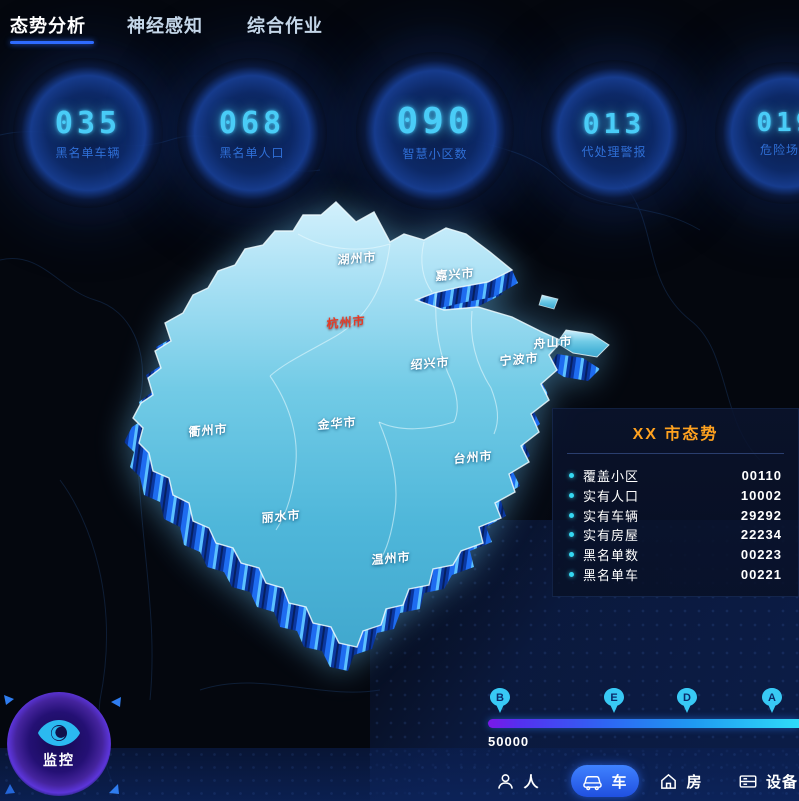 The height and width of the screenshot is (801, 799). Describe the element at coordinates (675, 574) in the screenshot. I see `panel-row: 黑名单车 00221` at that location.